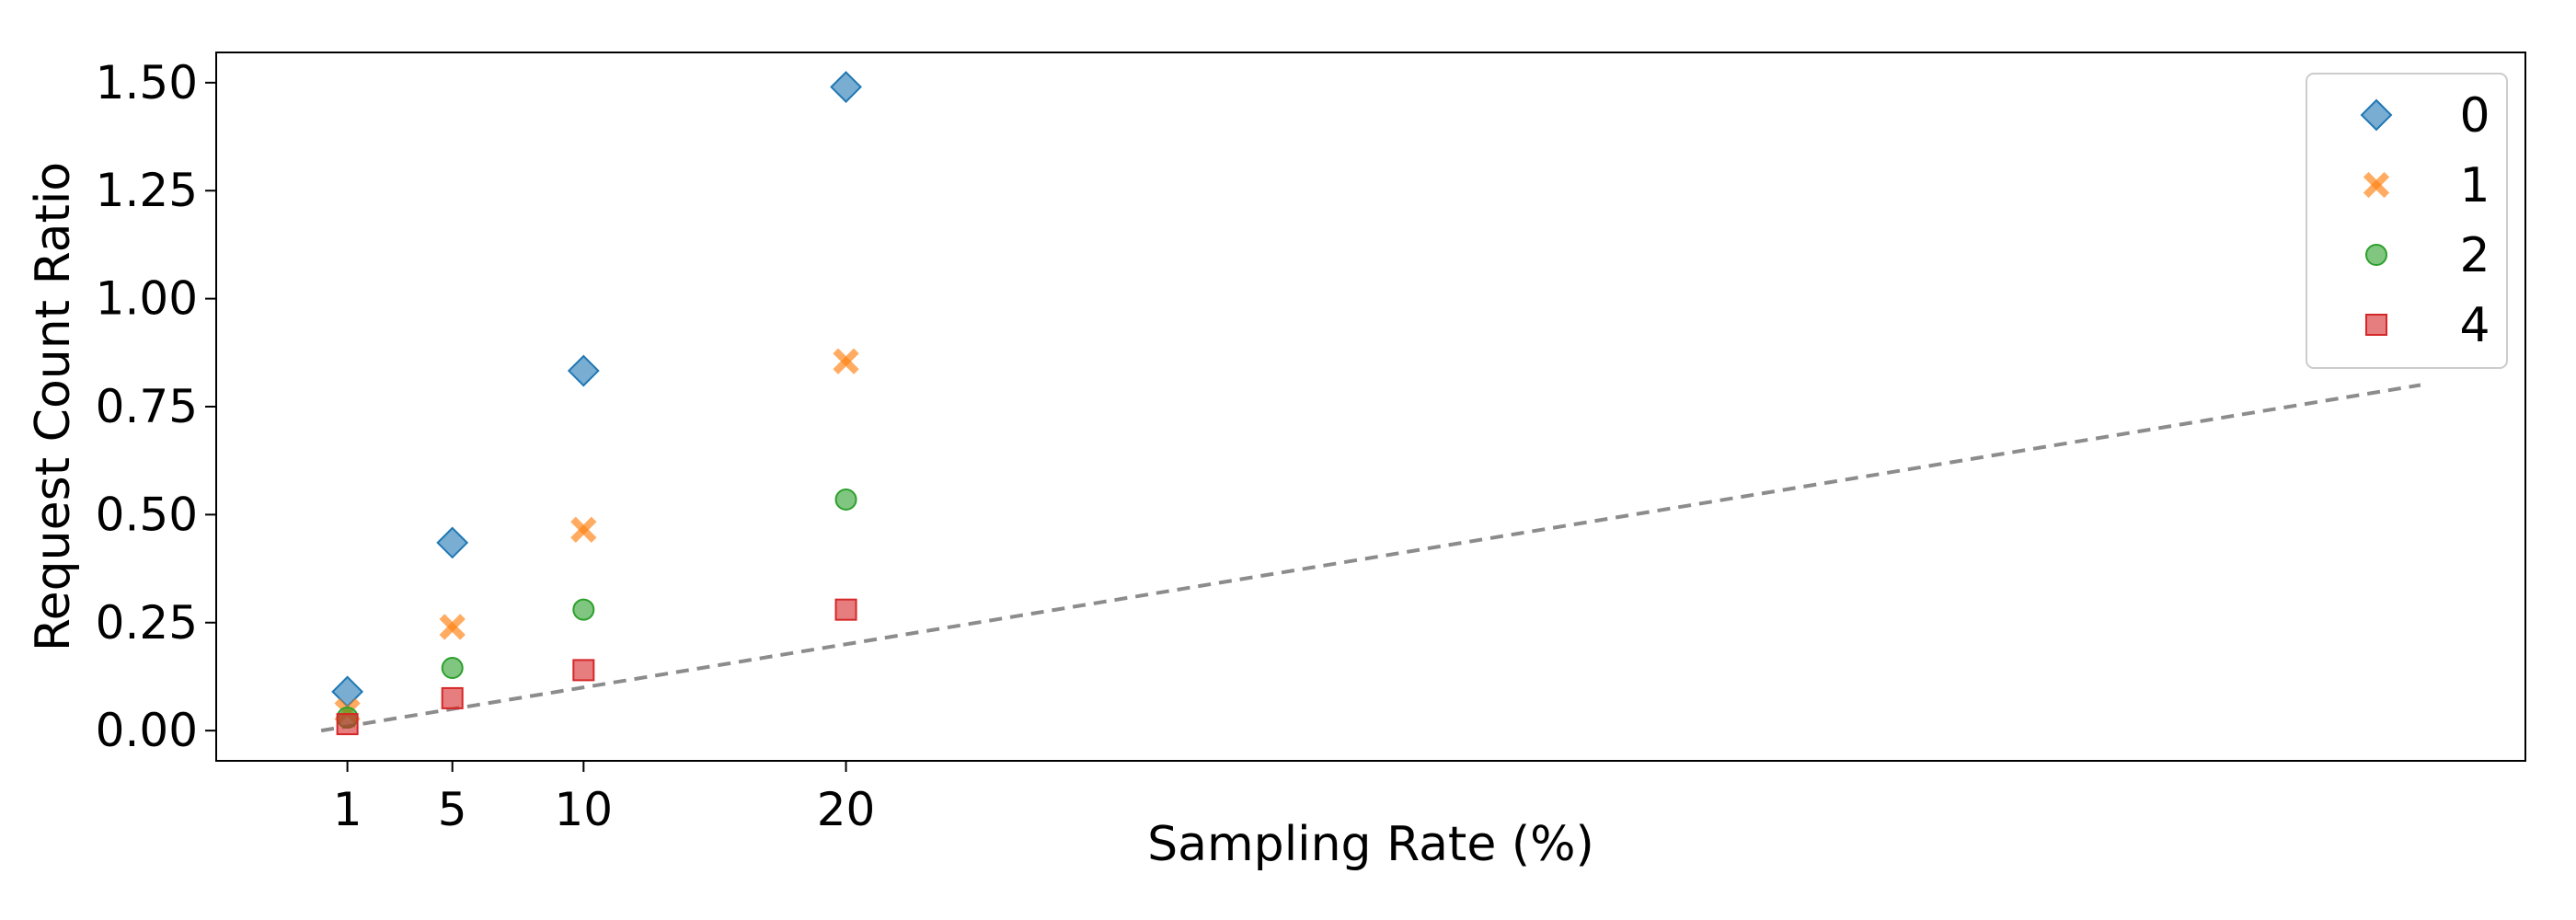 The width and height of the screenshot is (2576, 920). Describe the element at coordinates (147, 623) in the screenshot. I see `y-tick-label: 0.25` at that location.